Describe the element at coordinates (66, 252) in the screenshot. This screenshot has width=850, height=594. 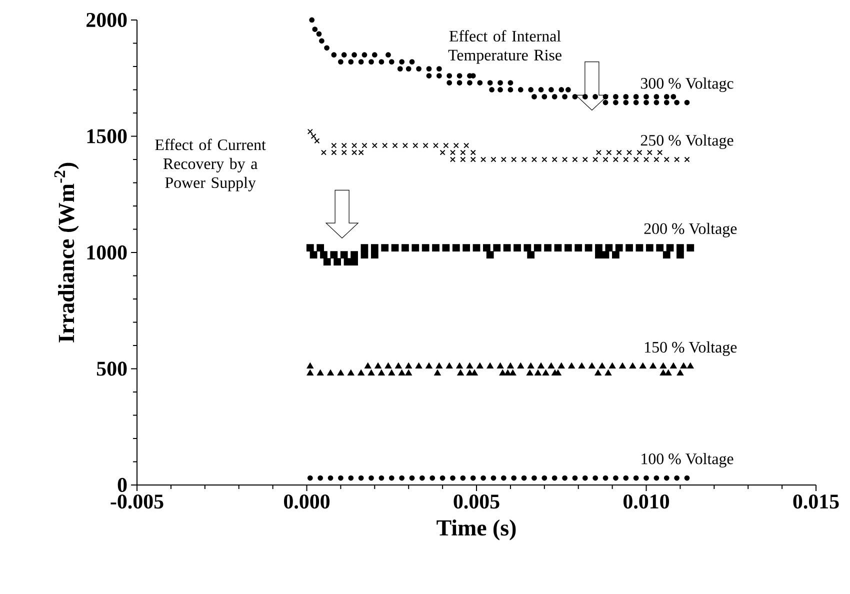
I see `y-axis-title: Irradiance (Wm$^{-2}$)` at that location.